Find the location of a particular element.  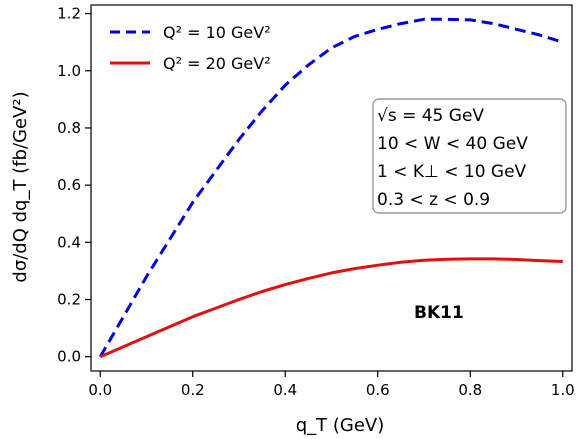

info-line-z: 0.3 < z < 0.9 is located at coordinates (433, 200).